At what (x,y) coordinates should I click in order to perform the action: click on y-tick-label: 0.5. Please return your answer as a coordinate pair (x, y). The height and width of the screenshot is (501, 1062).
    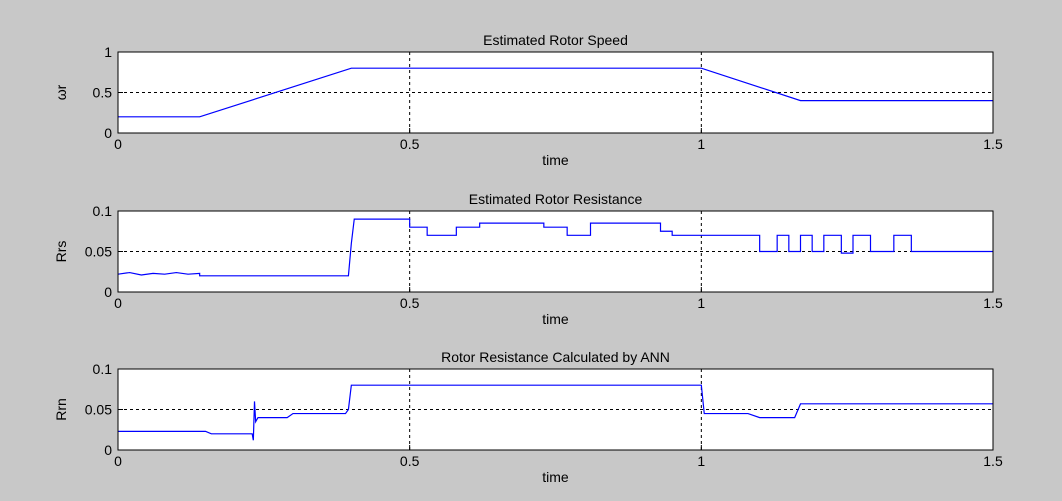
    Looking at the image, I should click on (103, 93).